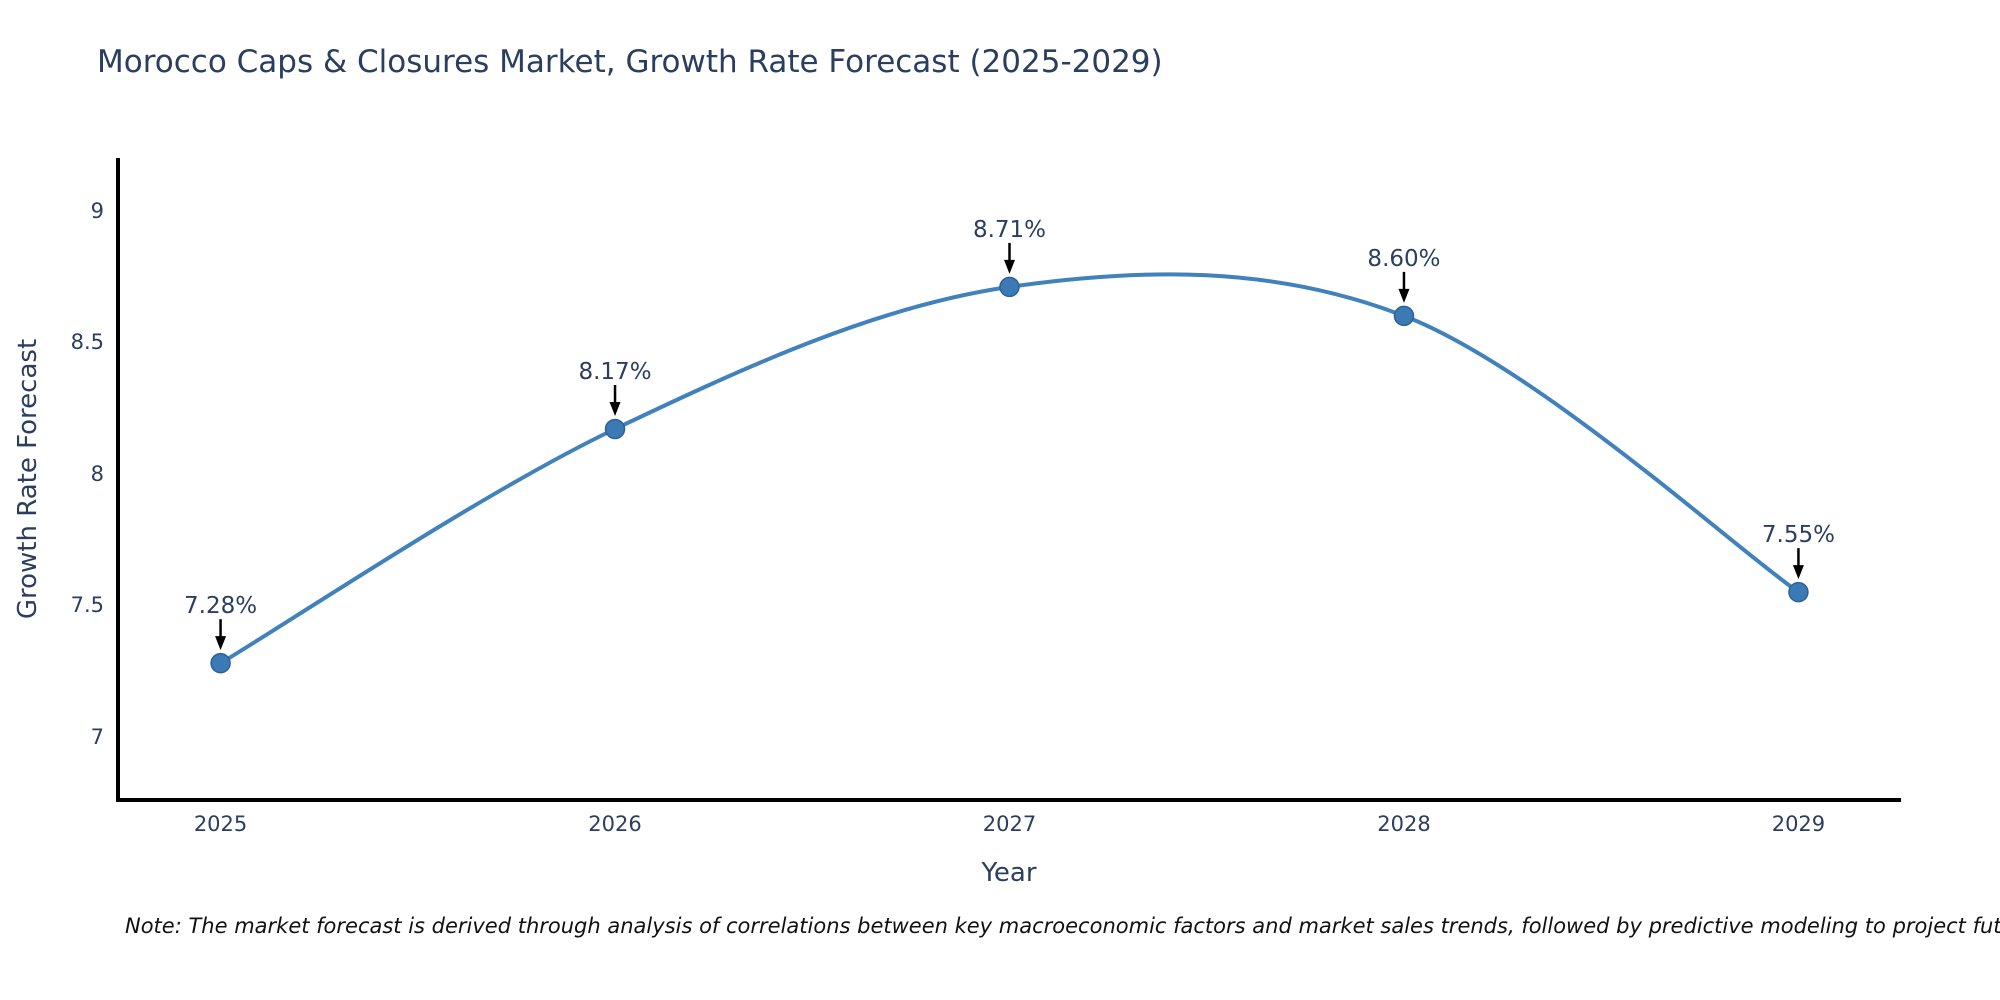 The image size is (2000, 1000). I want to click on y-tick-7.5: 7.5, so click(87, 605).